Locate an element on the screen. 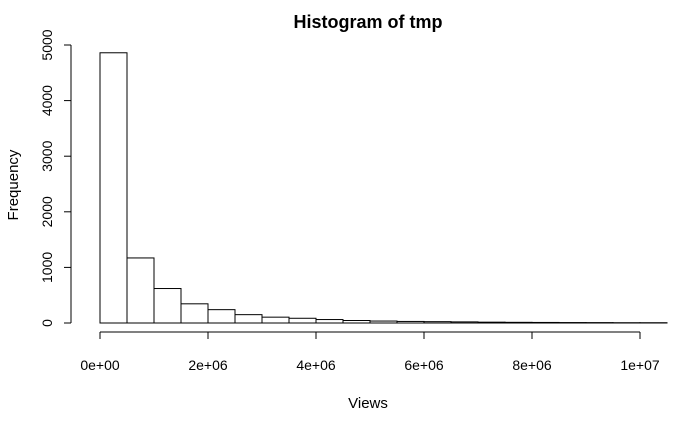 The width and height of the screenshot is (700, 432). x-axis-label: Views is located at coordinates (368, 403).